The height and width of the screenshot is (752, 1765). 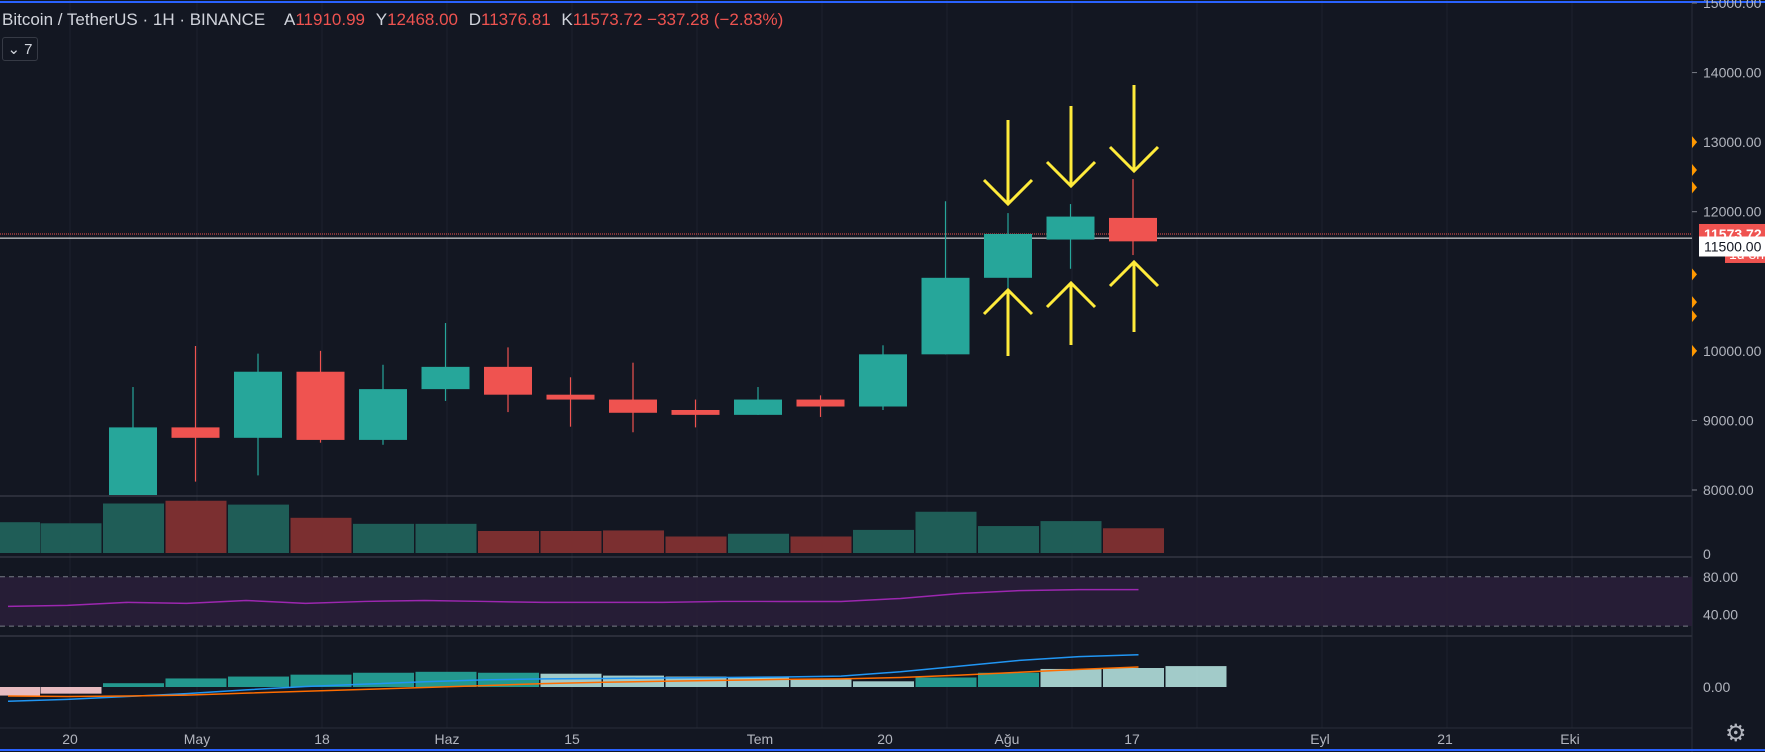 I want to click on low-value: 11376.81, so click(x=516, y=19).